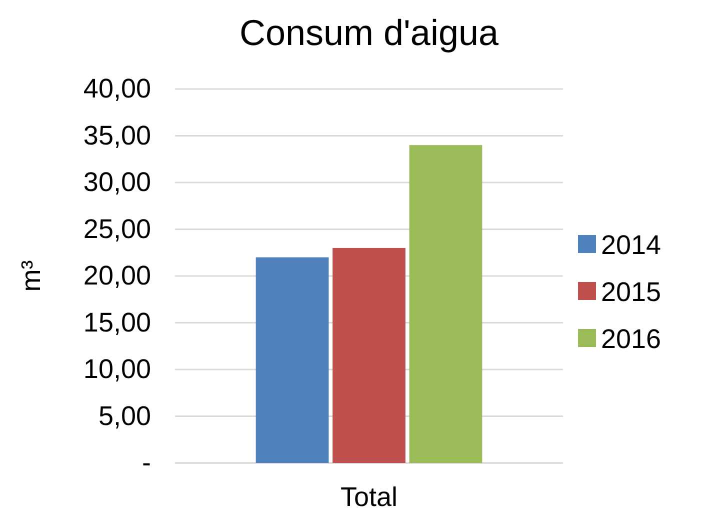 The image size is (703, 513). What do you see at coordinates (31, 276) in the screenshot?
I see `y-axis-title: m³` at bounding box center [31, 276].